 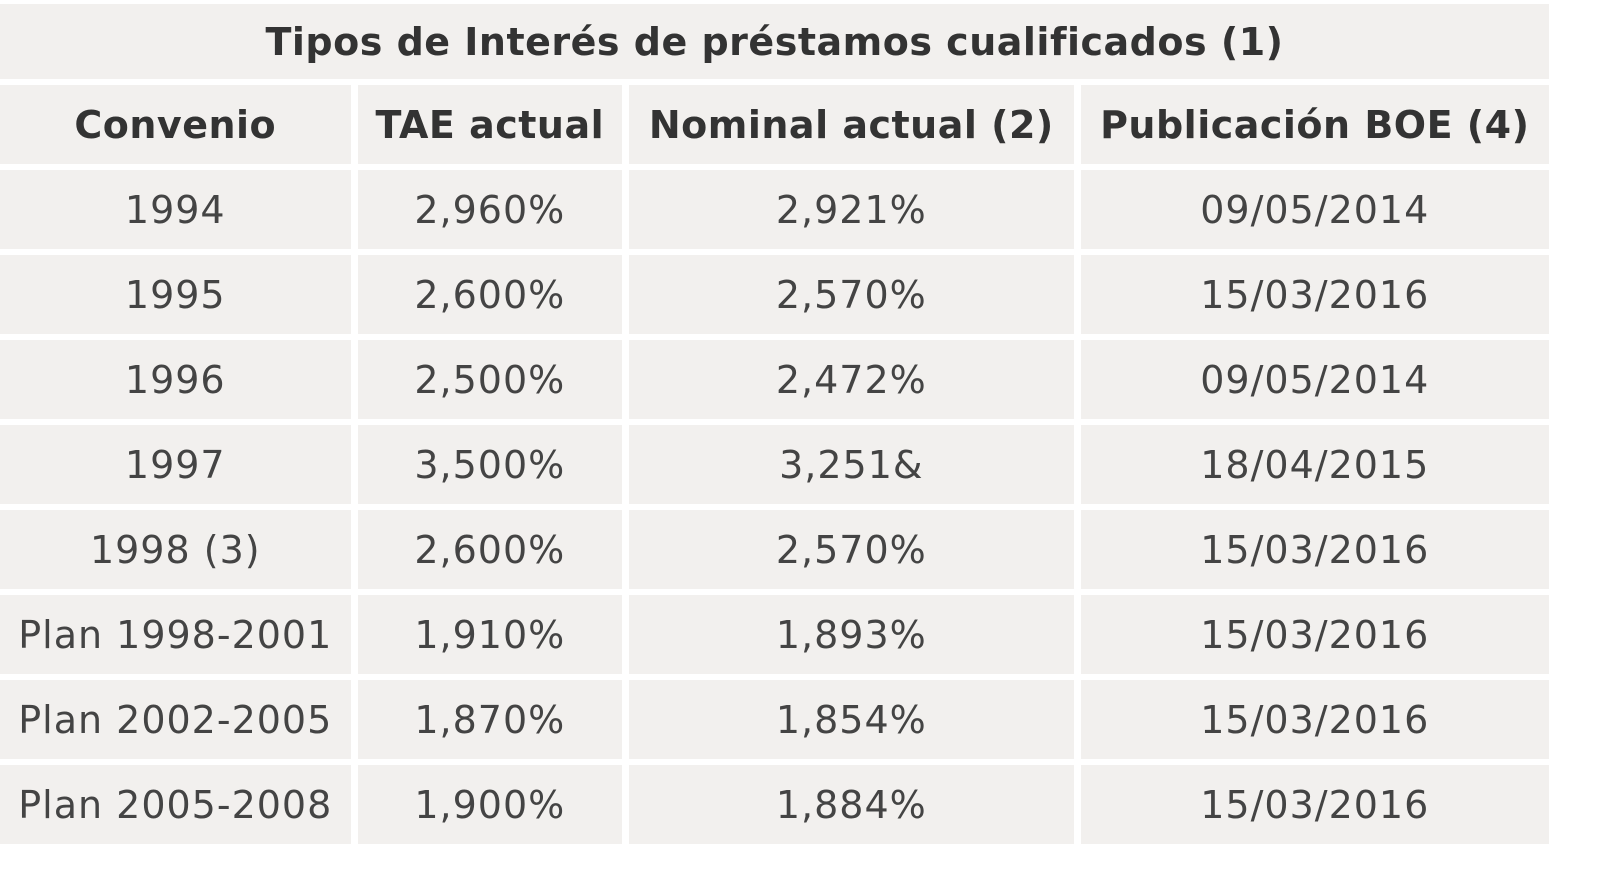 I want to click on cell-convenio: 1994, so click(x=175, y=209).